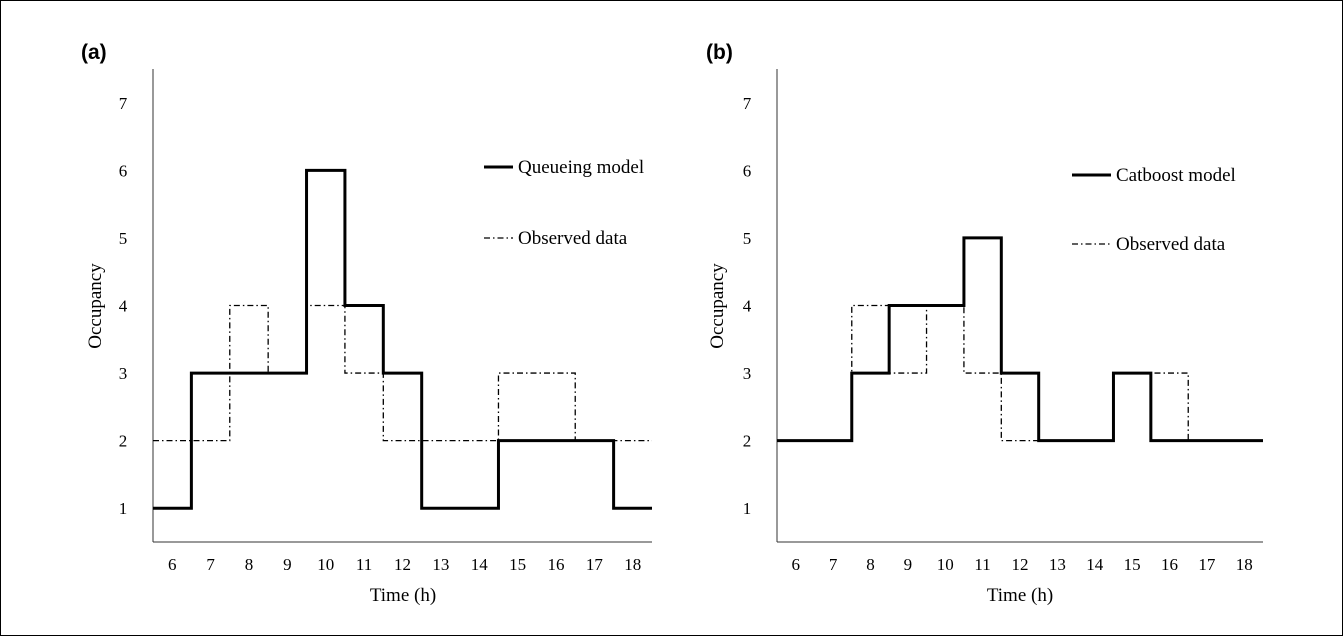 The image size is (1343, 637). Describe the element at coordinates (719, 52) in the screenshot. I see `panel-label: (b)` at that location.